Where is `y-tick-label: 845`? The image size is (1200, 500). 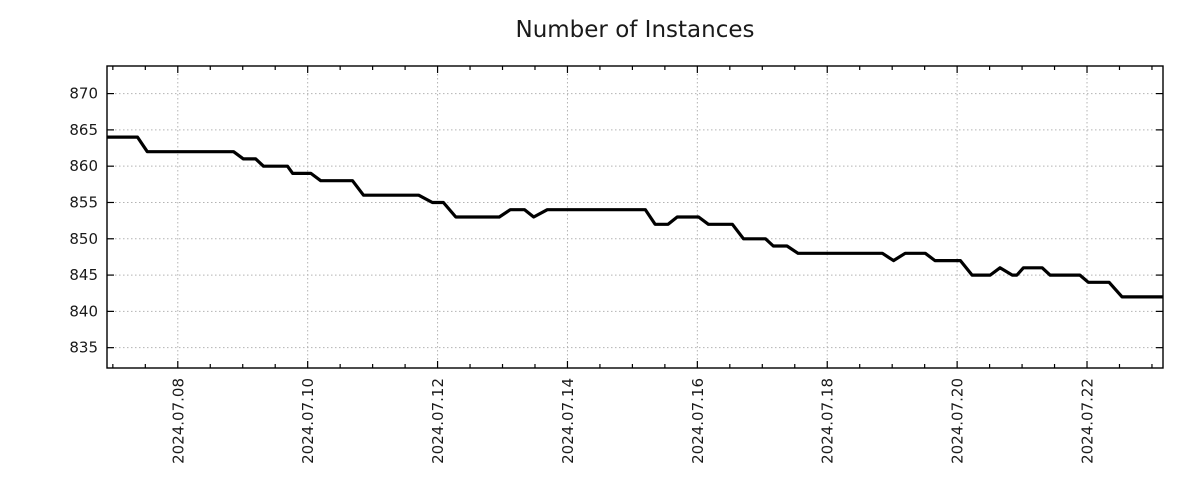
y-tick-label: 845 is located at coordinates (83, 275).